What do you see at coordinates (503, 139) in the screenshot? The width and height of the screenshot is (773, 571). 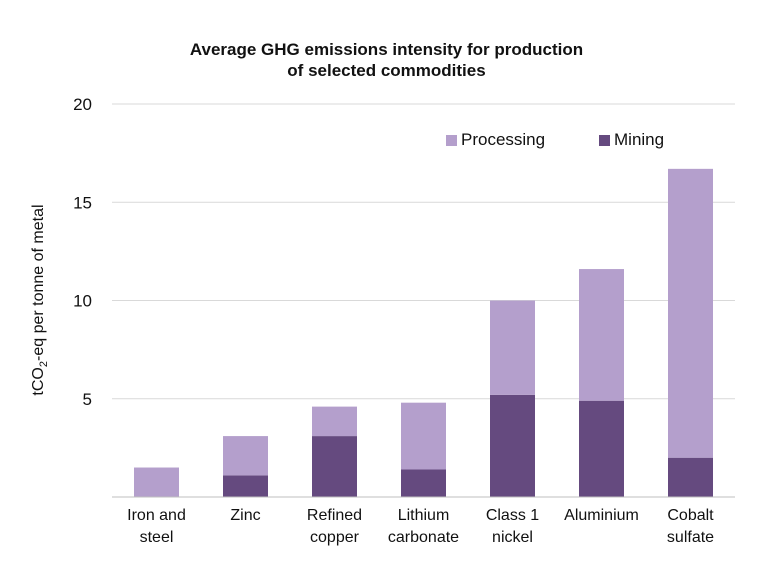 I see `legend-label-processing: Processing` at bounding box center [503, 139].